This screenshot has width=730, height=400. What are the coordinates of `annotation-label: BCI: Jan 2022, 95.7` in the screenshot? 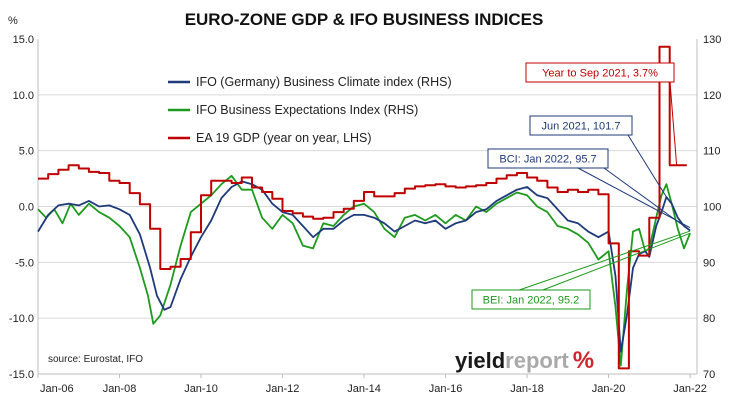 It's located at (547, 160).